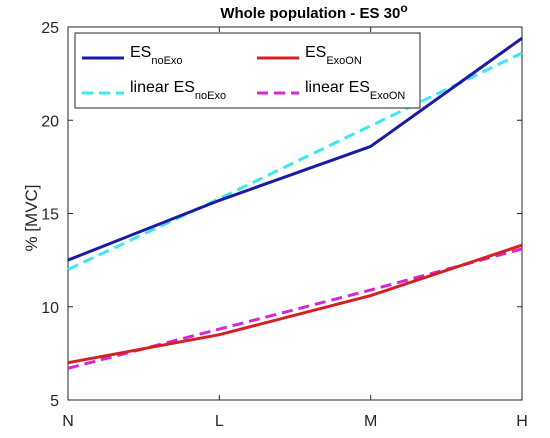  Describe the element at coordinates (370, 421) in the screenshot. I see `x-tick-label: M` at that location.